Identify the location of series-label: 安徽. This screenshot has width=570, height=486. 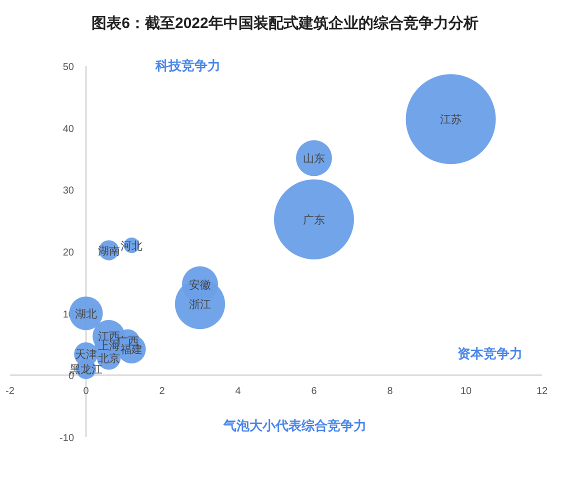
(200, 285).